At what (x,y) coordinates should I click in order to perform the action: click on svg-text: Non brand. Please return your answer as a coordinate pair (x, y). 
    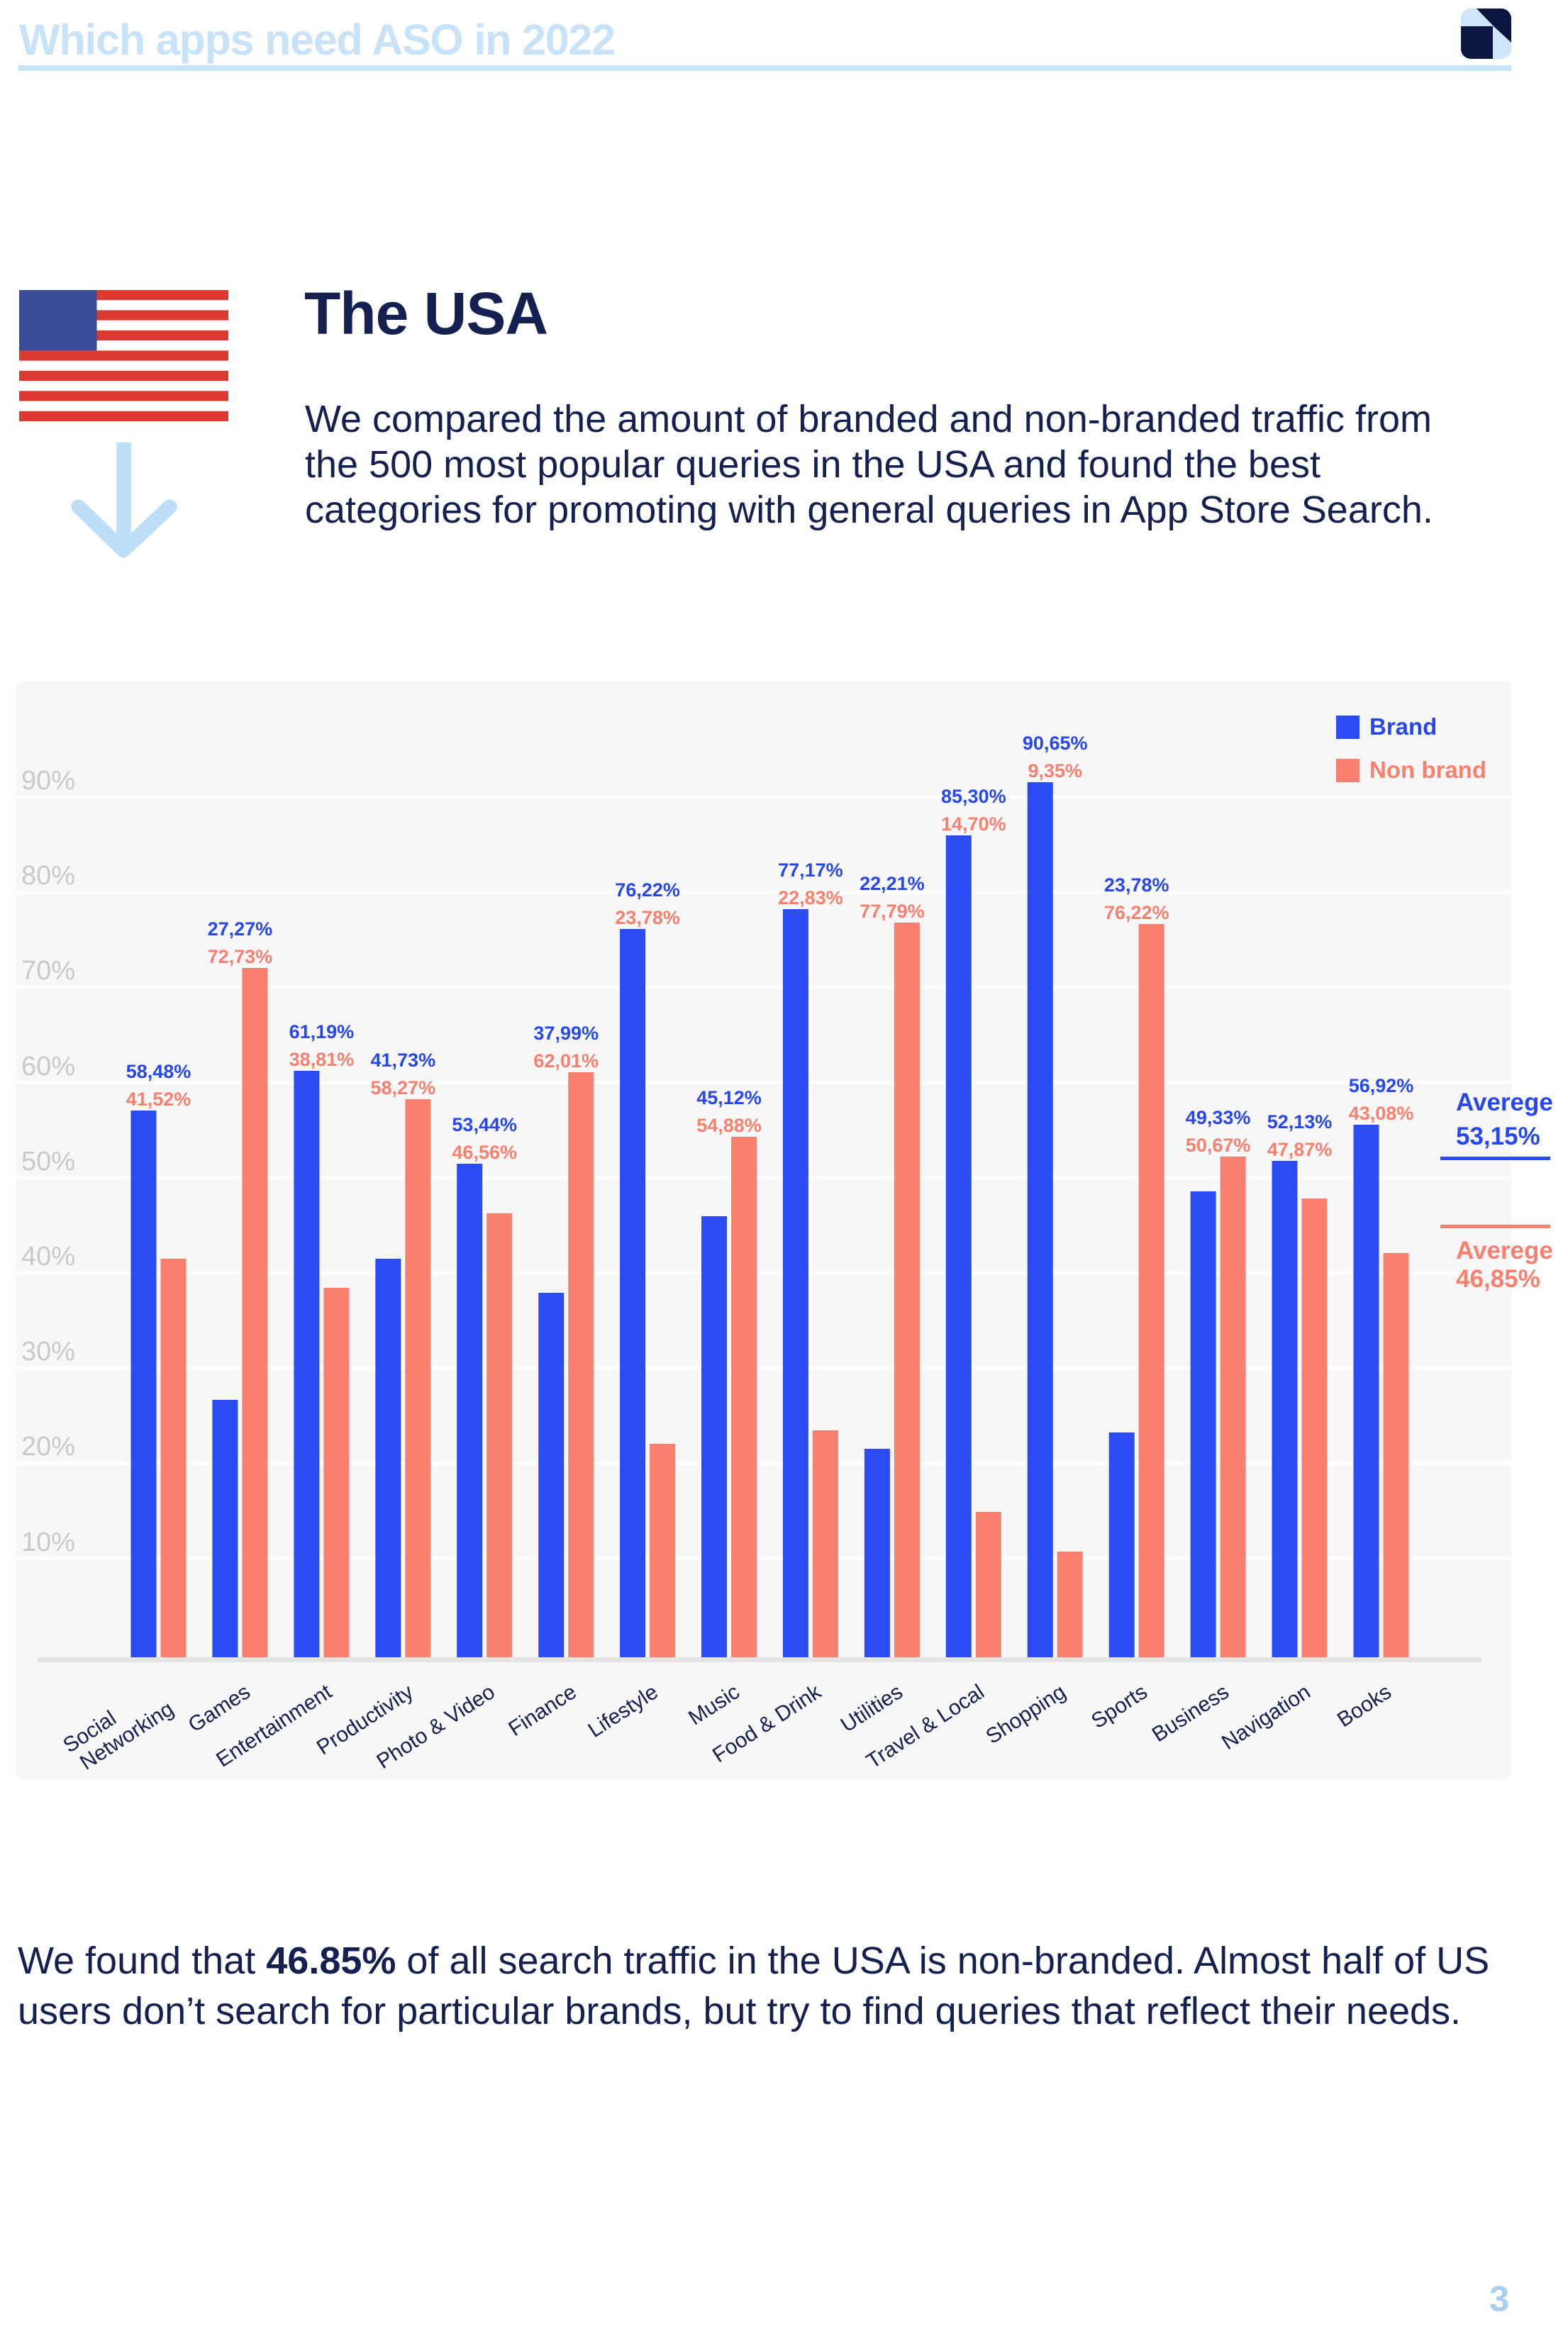
    Looking at the image, I should click on (1427, 770).